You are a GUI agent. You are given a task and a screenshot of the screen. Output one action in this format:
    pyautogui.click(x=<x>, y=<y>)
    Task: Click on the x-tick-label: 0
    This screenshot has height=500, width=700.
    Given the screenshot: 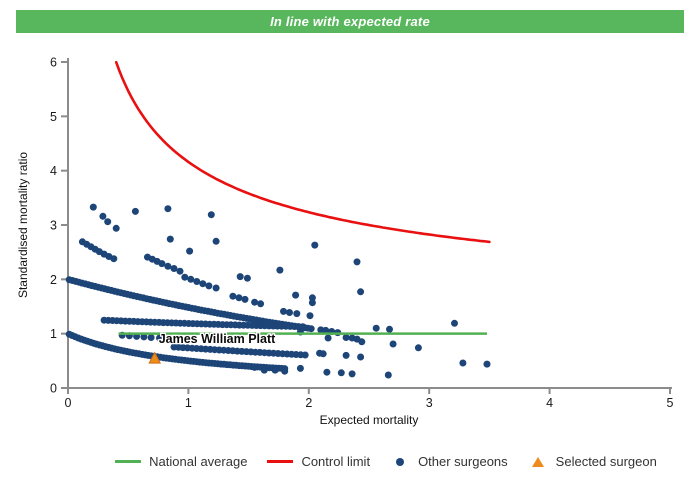 What is the action you would take?
    pyautogui.click(x=68, y=403)
    